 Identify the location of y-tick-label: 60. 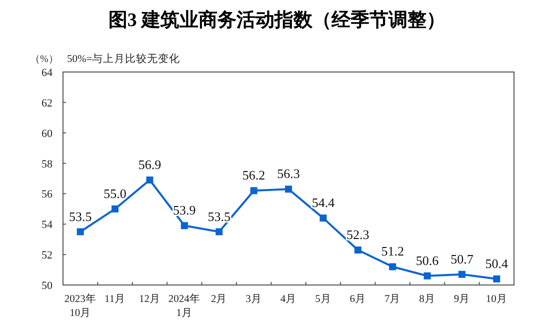
(47, 134).